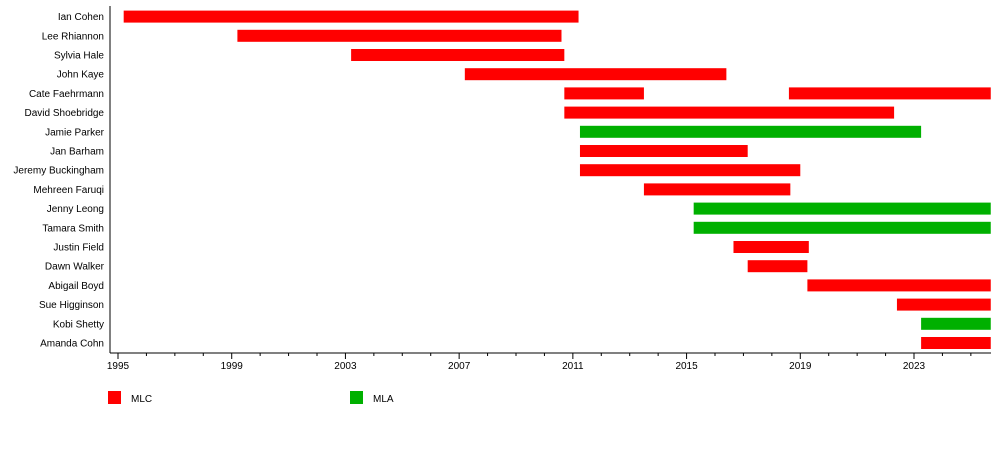  I want to click on row-label: Amanda Cohn, so click(72, 344).